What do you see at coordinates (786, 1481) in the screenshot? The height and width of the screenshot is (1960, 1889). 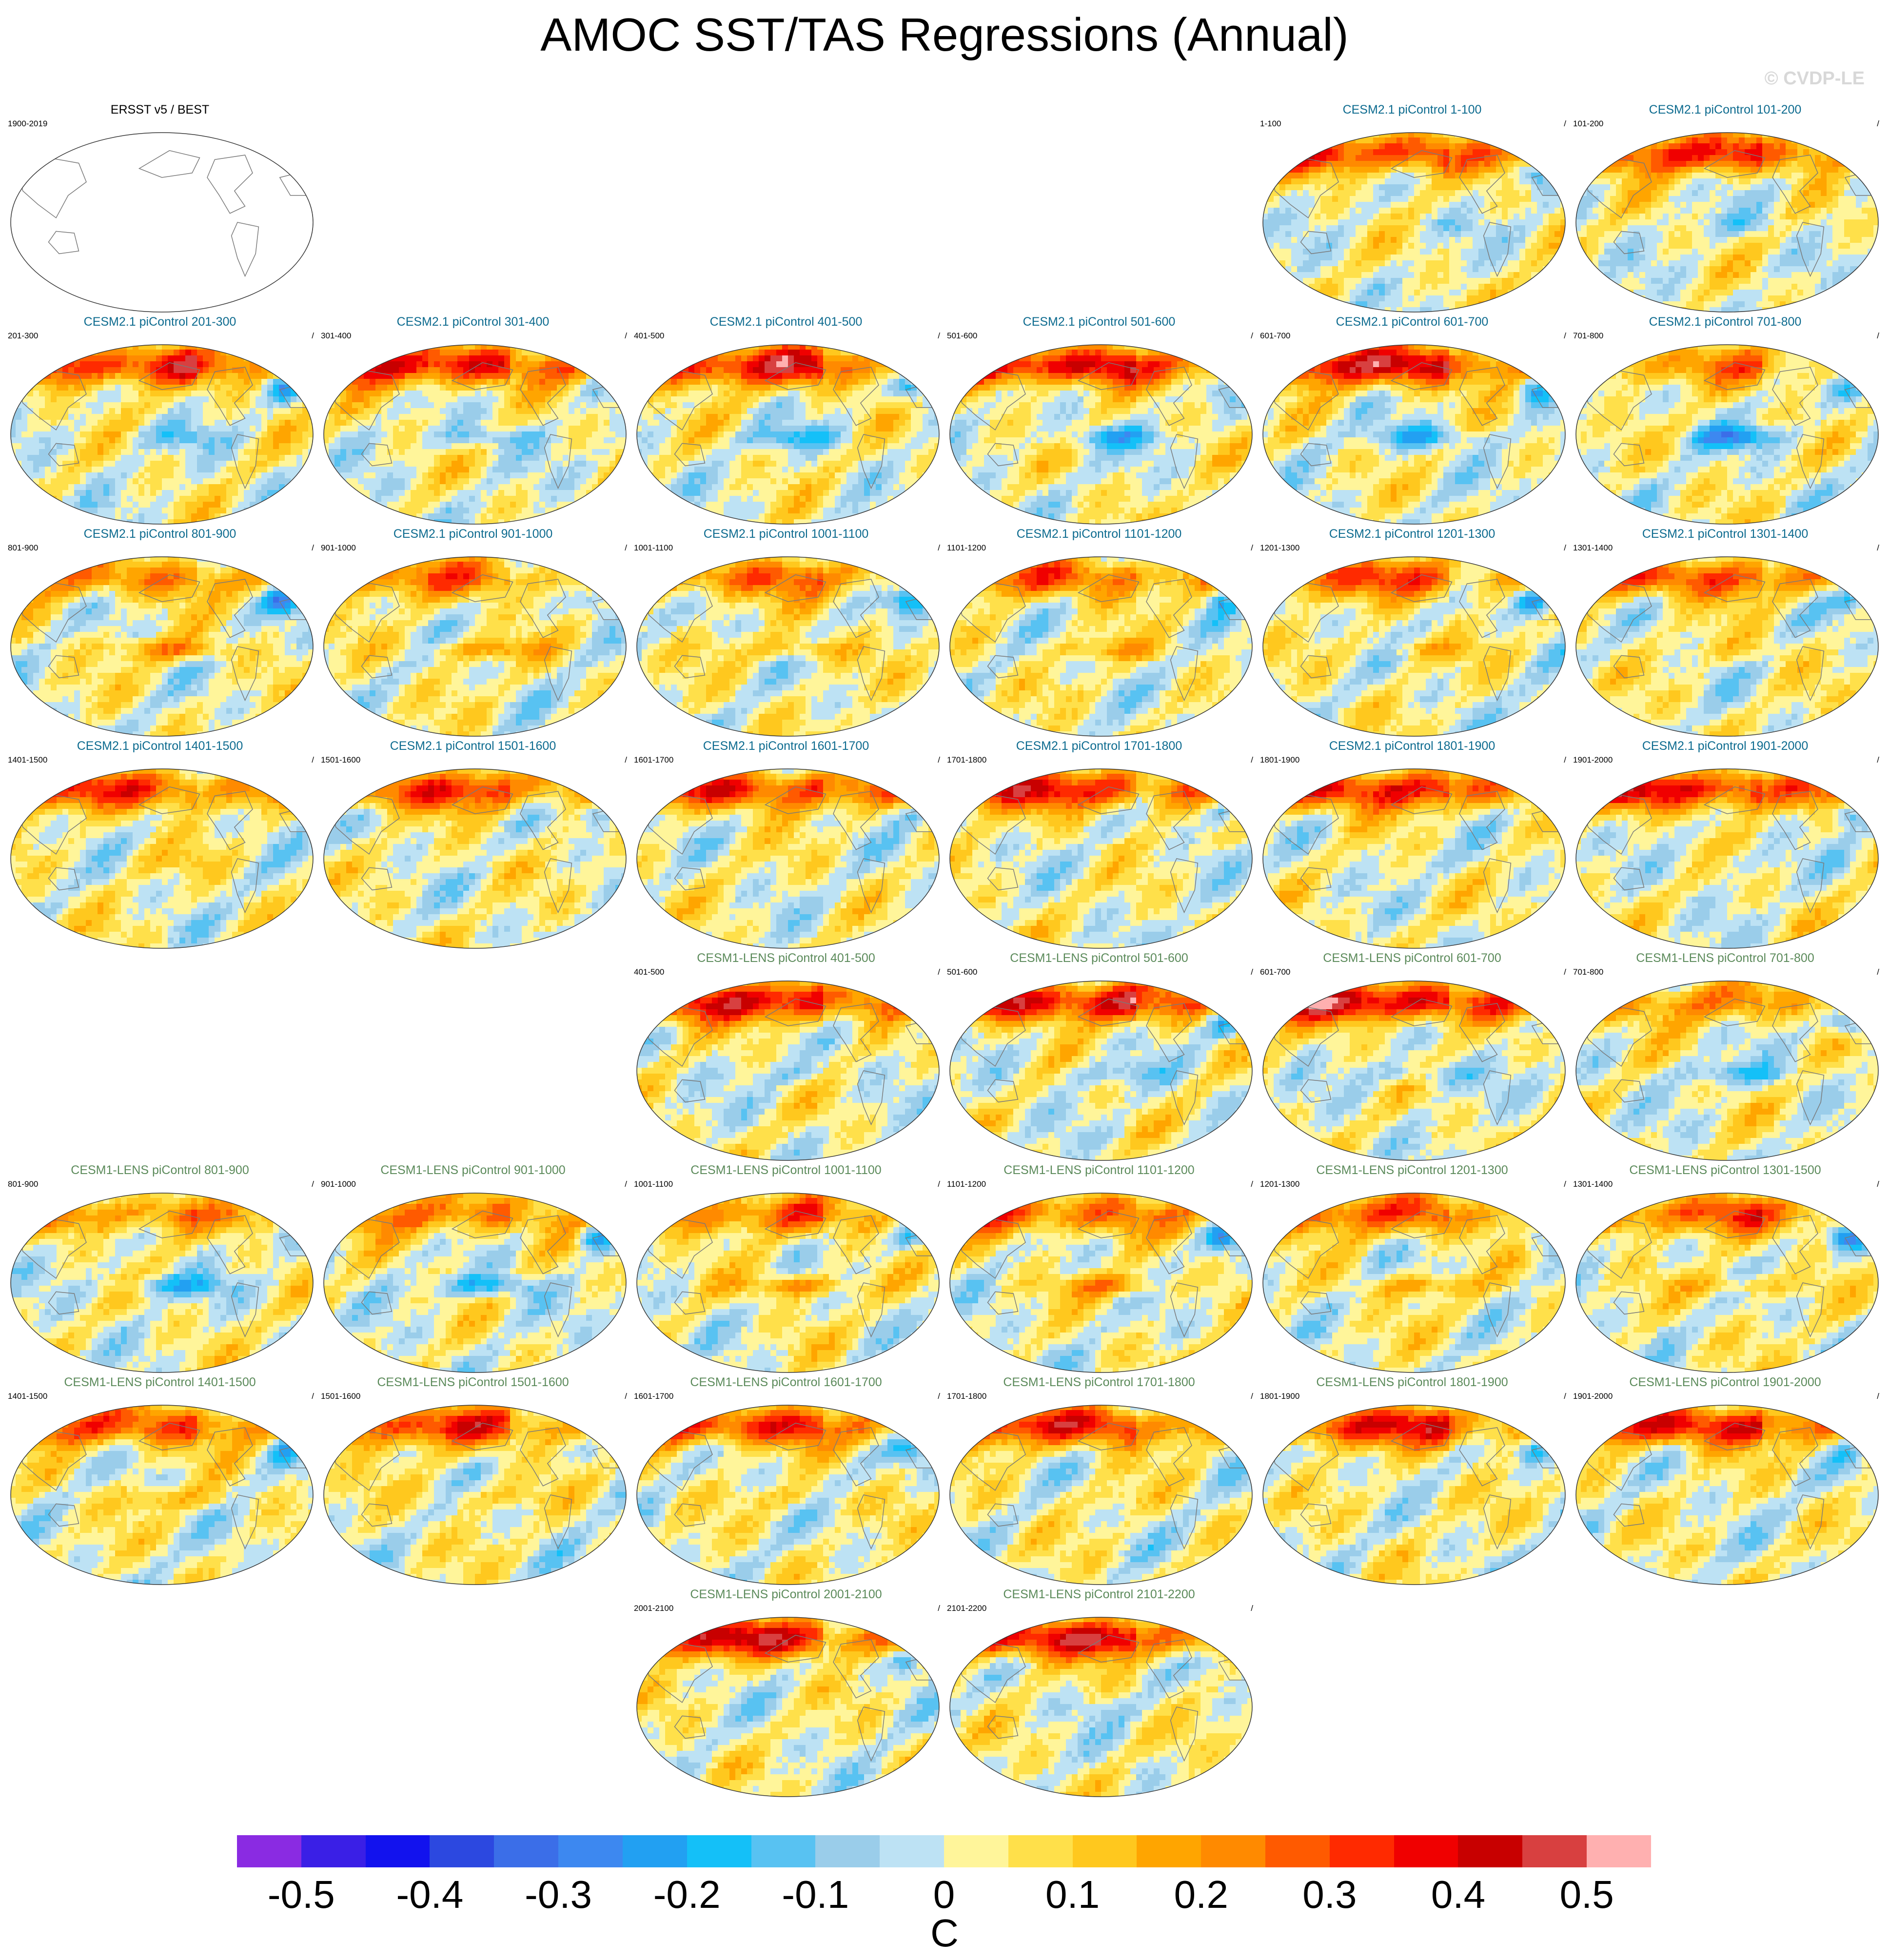 I see `map-panel: CESM1-LENS piControl 1601-1700 1601-1700/` at bounding box center [786, 1481].